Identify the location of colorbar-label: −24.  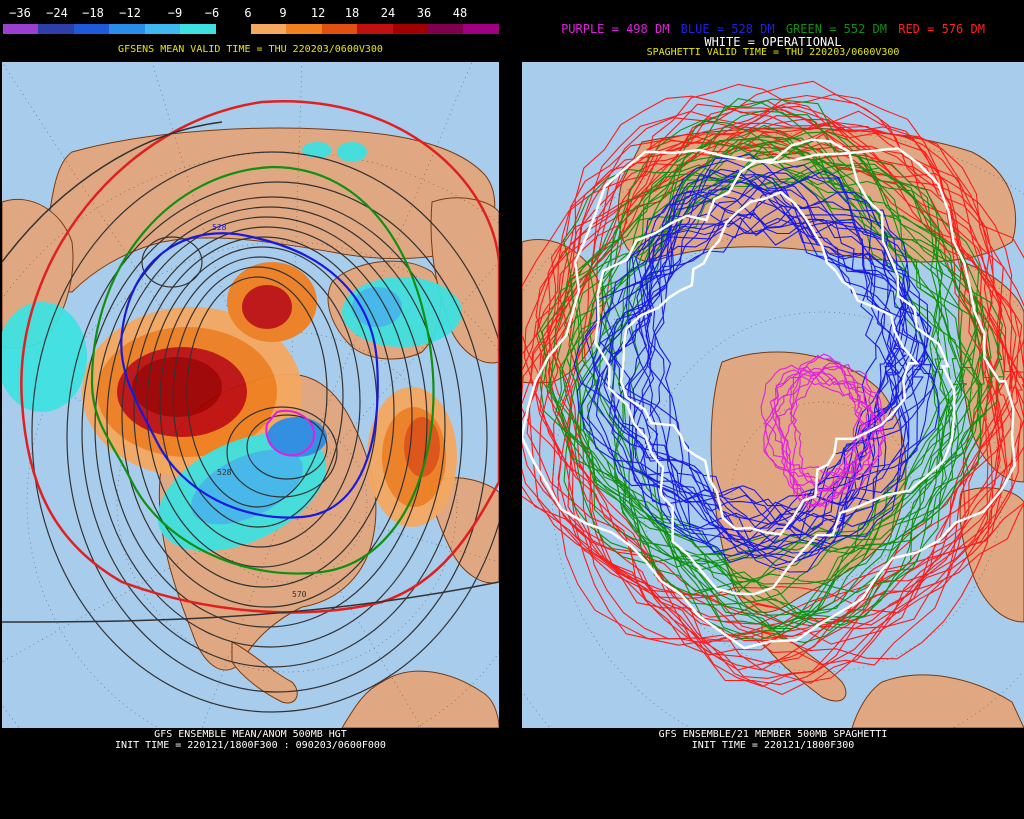
(57, 13).